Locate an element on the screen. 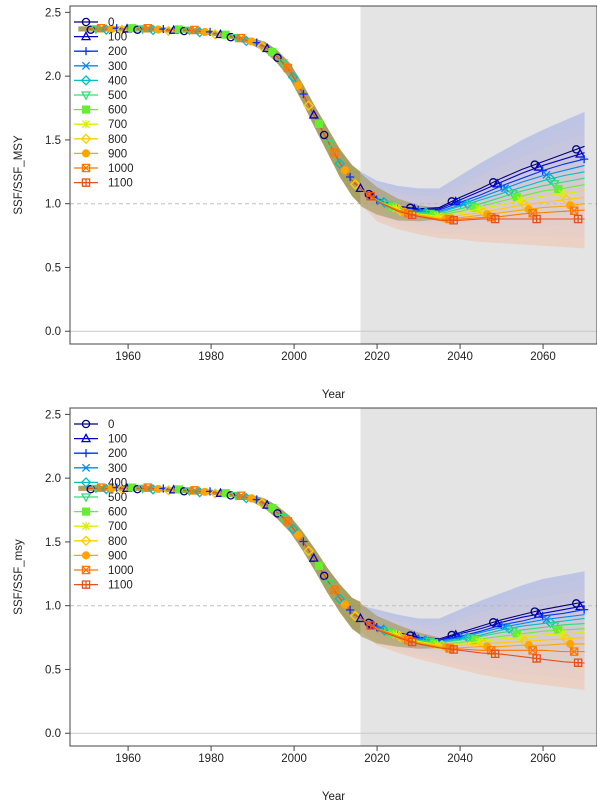 The image size is (597, 808). legend-label: 100 is located at coordinates (117, 440).